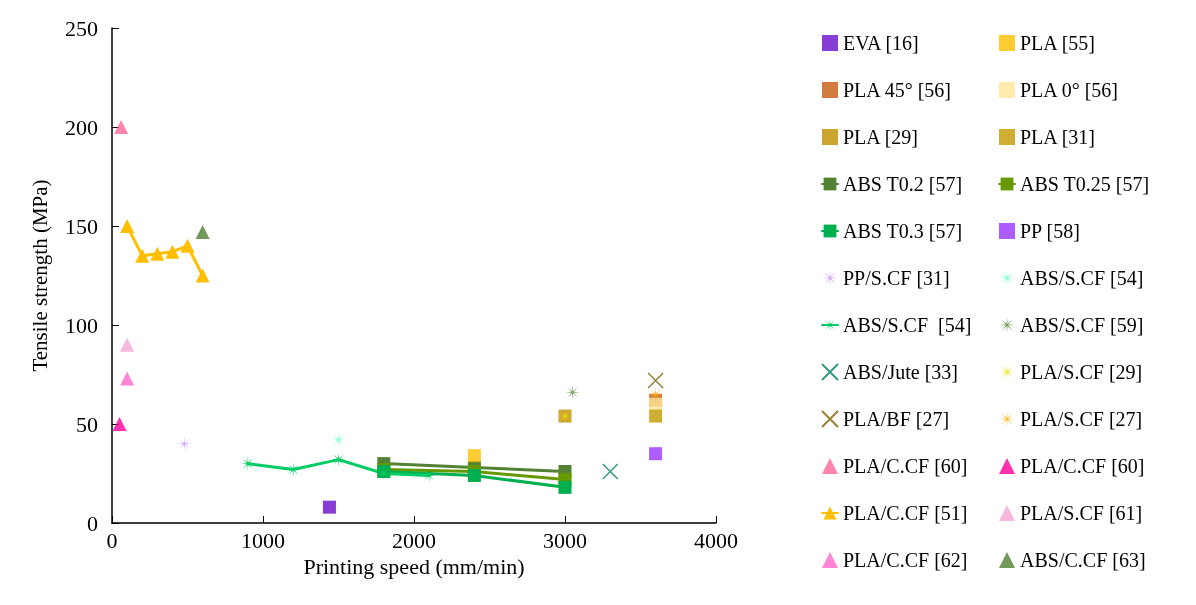  Describe the element at coordinates (263, 540) in the screenshot. I see `x-tick-label: 1000` at that location.